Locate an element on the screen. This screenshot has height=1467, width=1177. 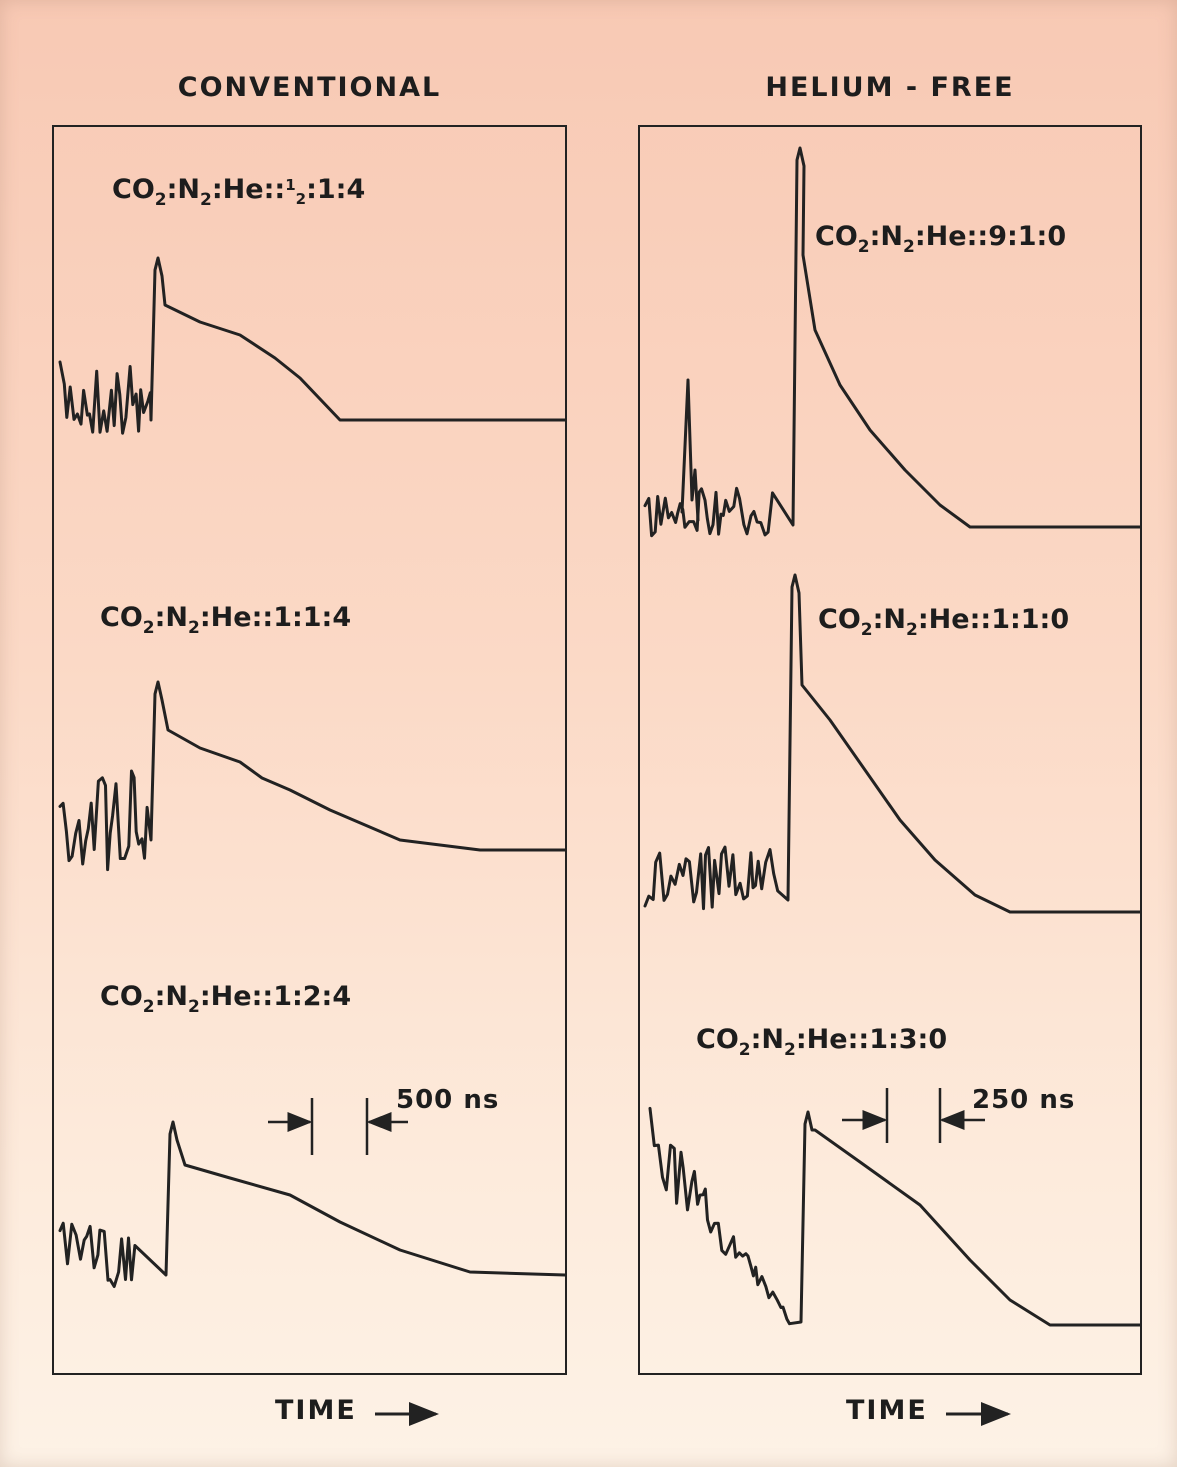
x-axis-label-time-left: TIME is located at coordinates (316, 1410).